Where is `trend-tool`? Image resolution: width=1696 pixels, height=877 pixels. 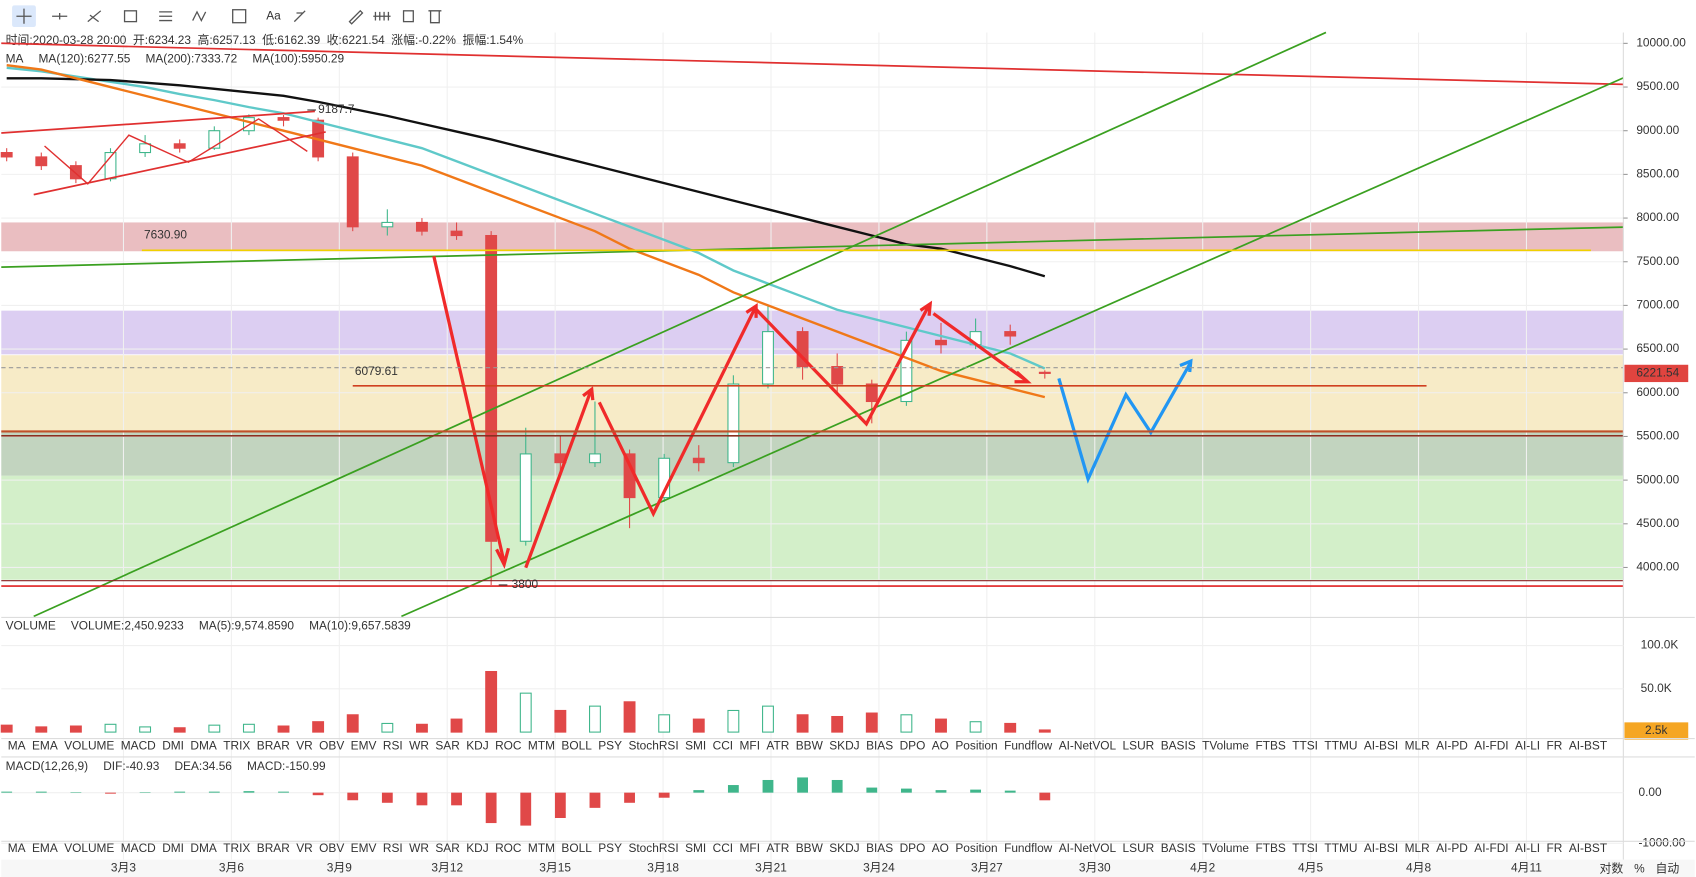 trend-tool is located at coordinates (94, 16).